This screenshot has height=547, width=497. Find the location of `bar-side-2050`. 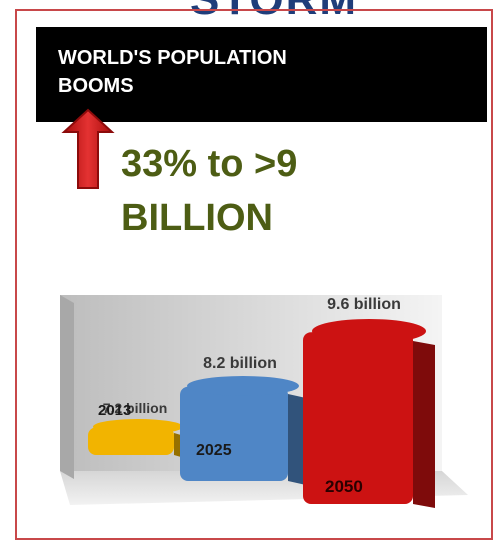

bar-side-2050 is located at coordinates (424, 424).